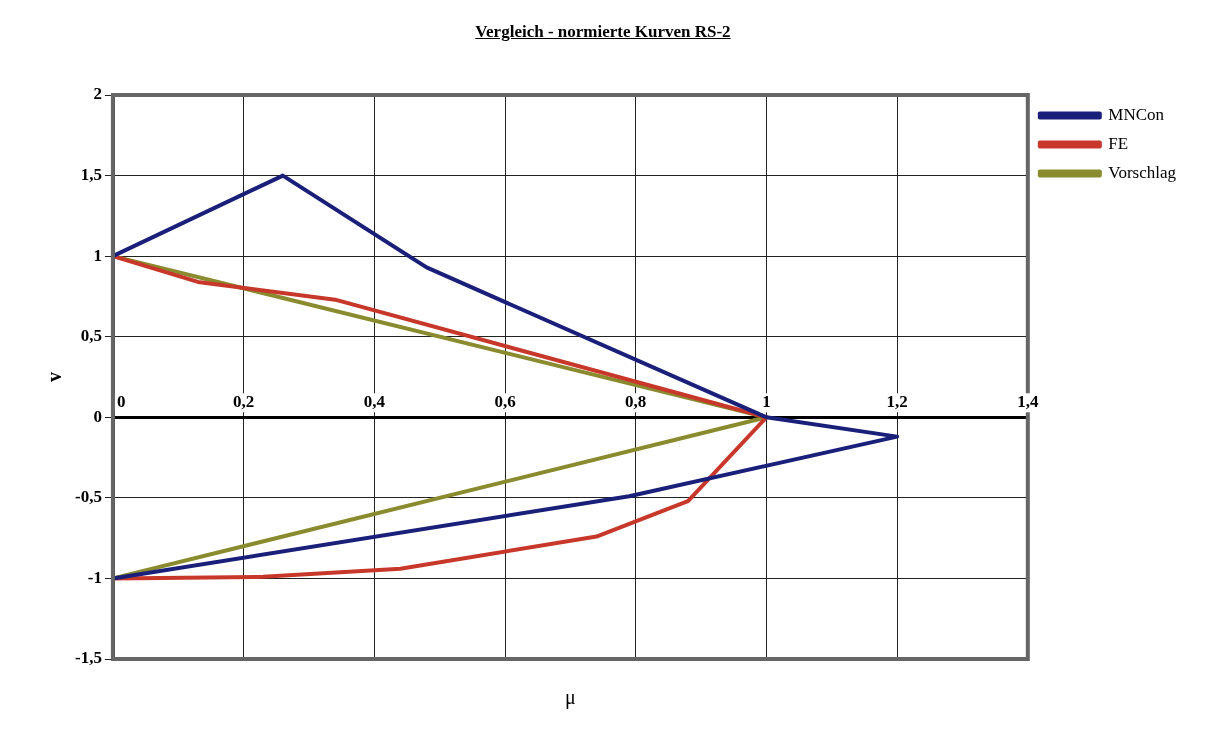 This screenshot has width=1206, height=734. Describe the element at coordinates (91, 174) in the screenshot. I see `y-tick-label: 1,5` at that location.